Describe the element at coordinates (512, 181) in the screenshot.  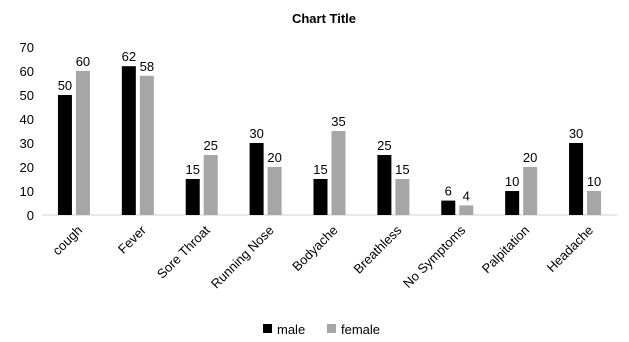
I see `data-label-male: 10` at that location.